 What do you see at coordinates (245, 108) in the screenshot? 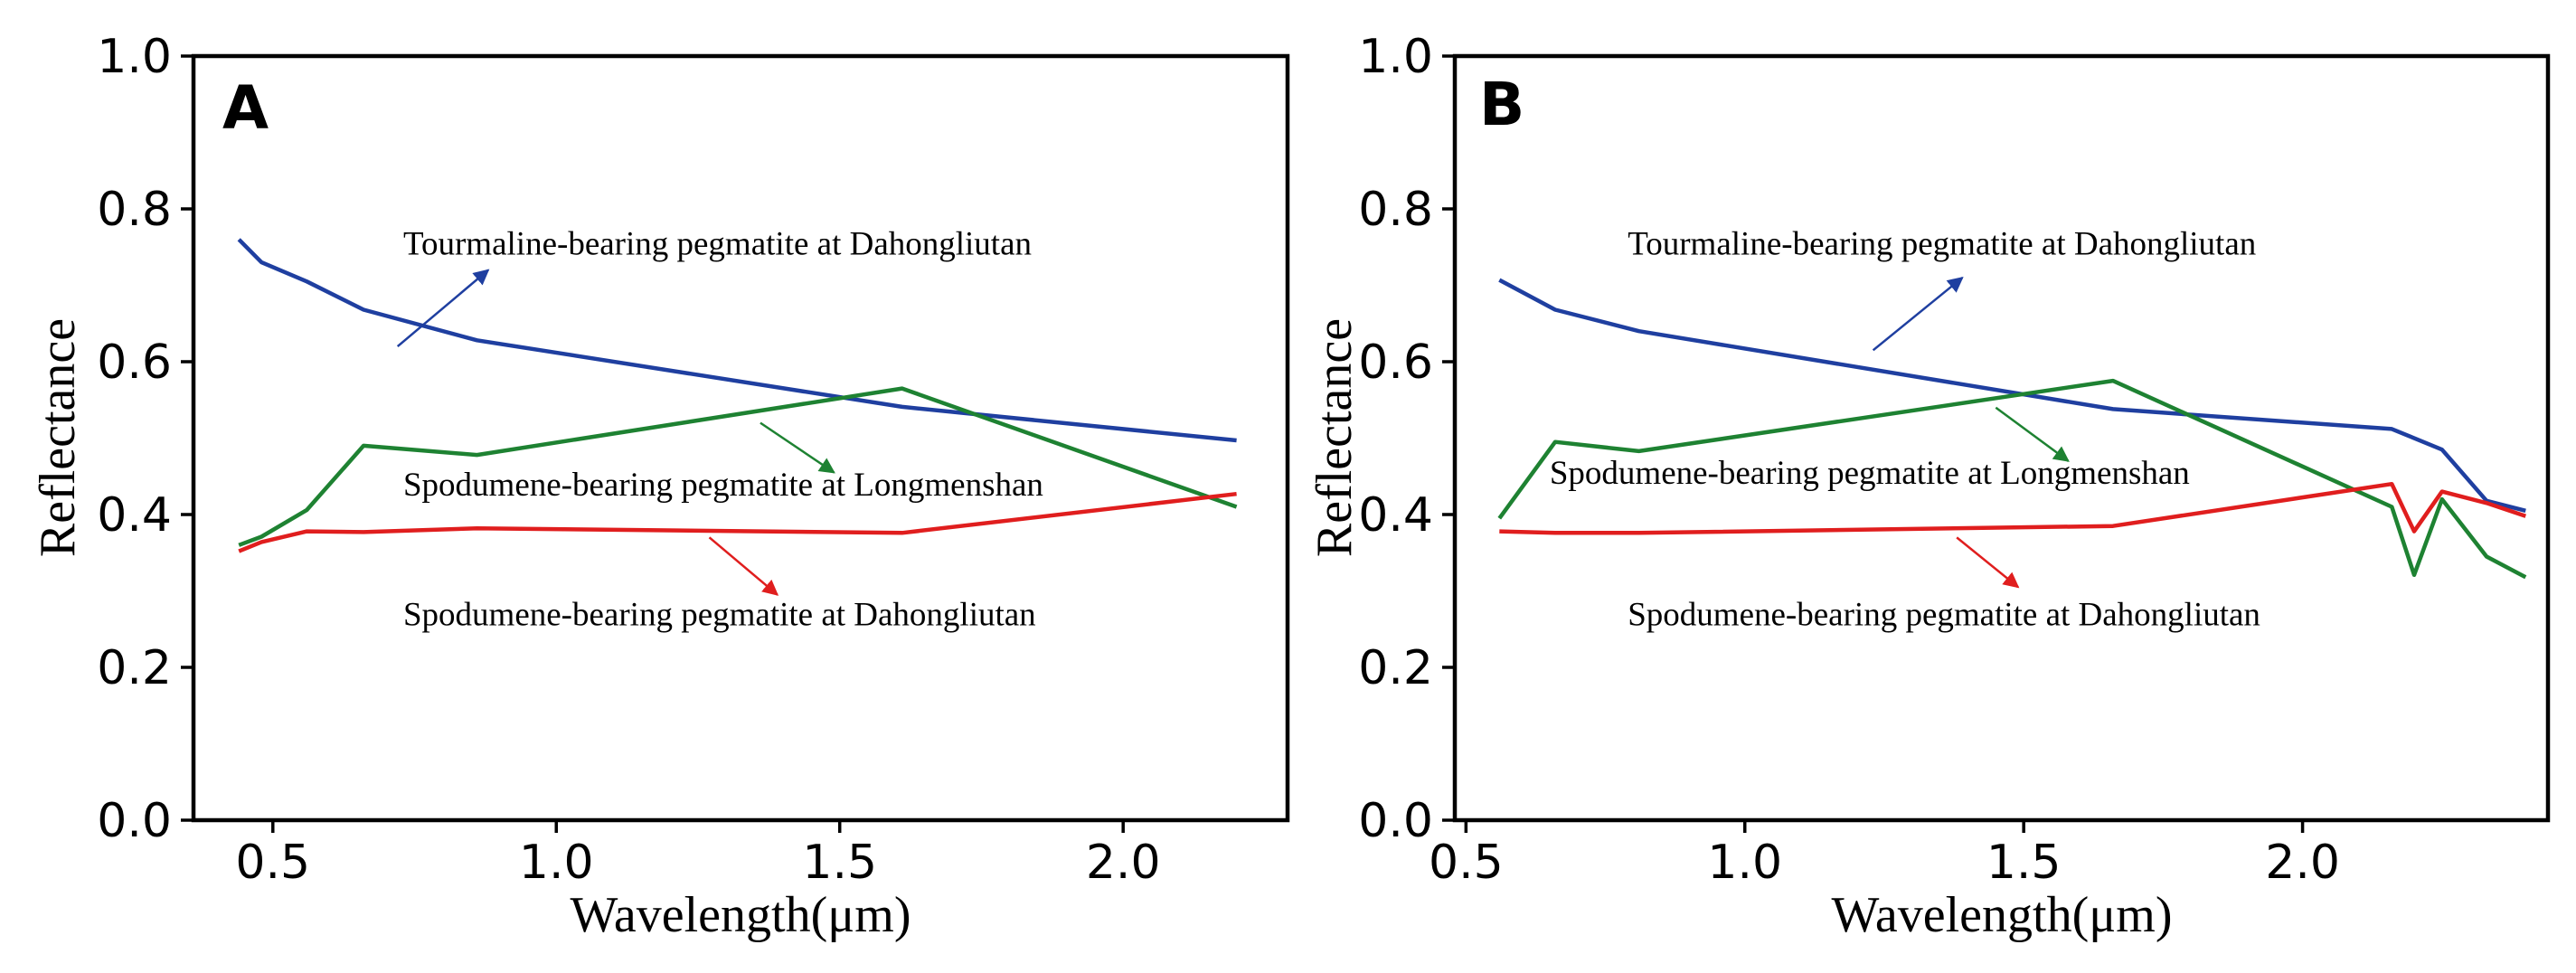
I see `panel-letter: A` at bounding box center [245, 108].